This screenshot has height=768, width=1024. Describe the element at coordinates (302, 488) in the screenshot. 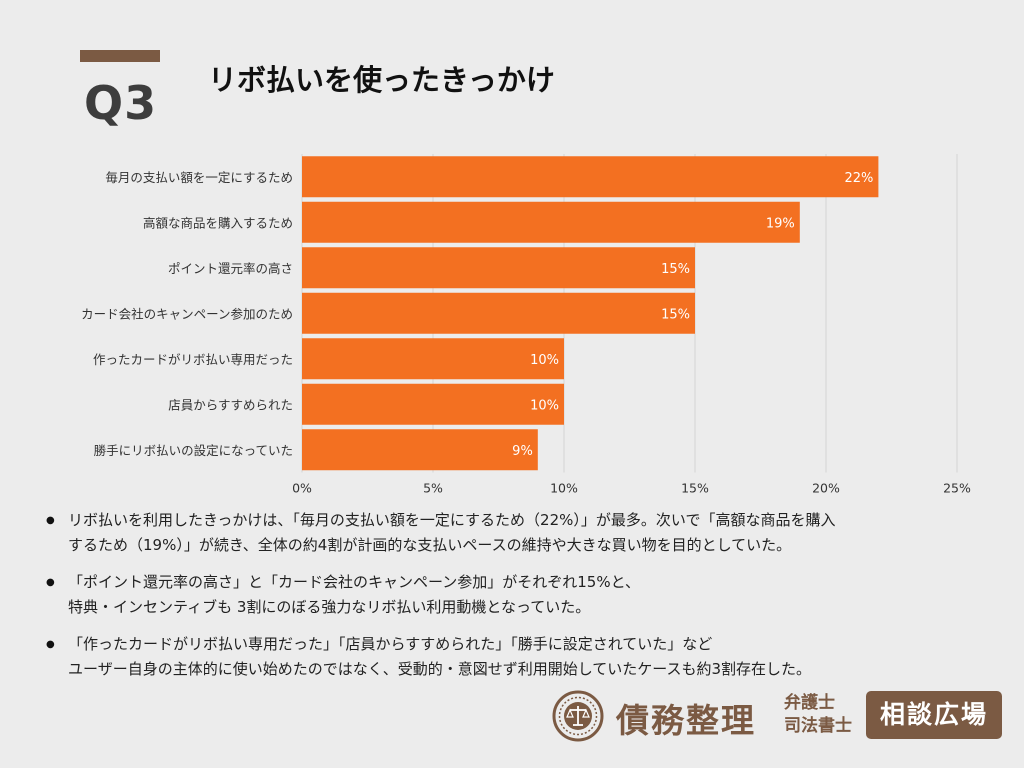

I see `x-tick-label: 0%` at that location.